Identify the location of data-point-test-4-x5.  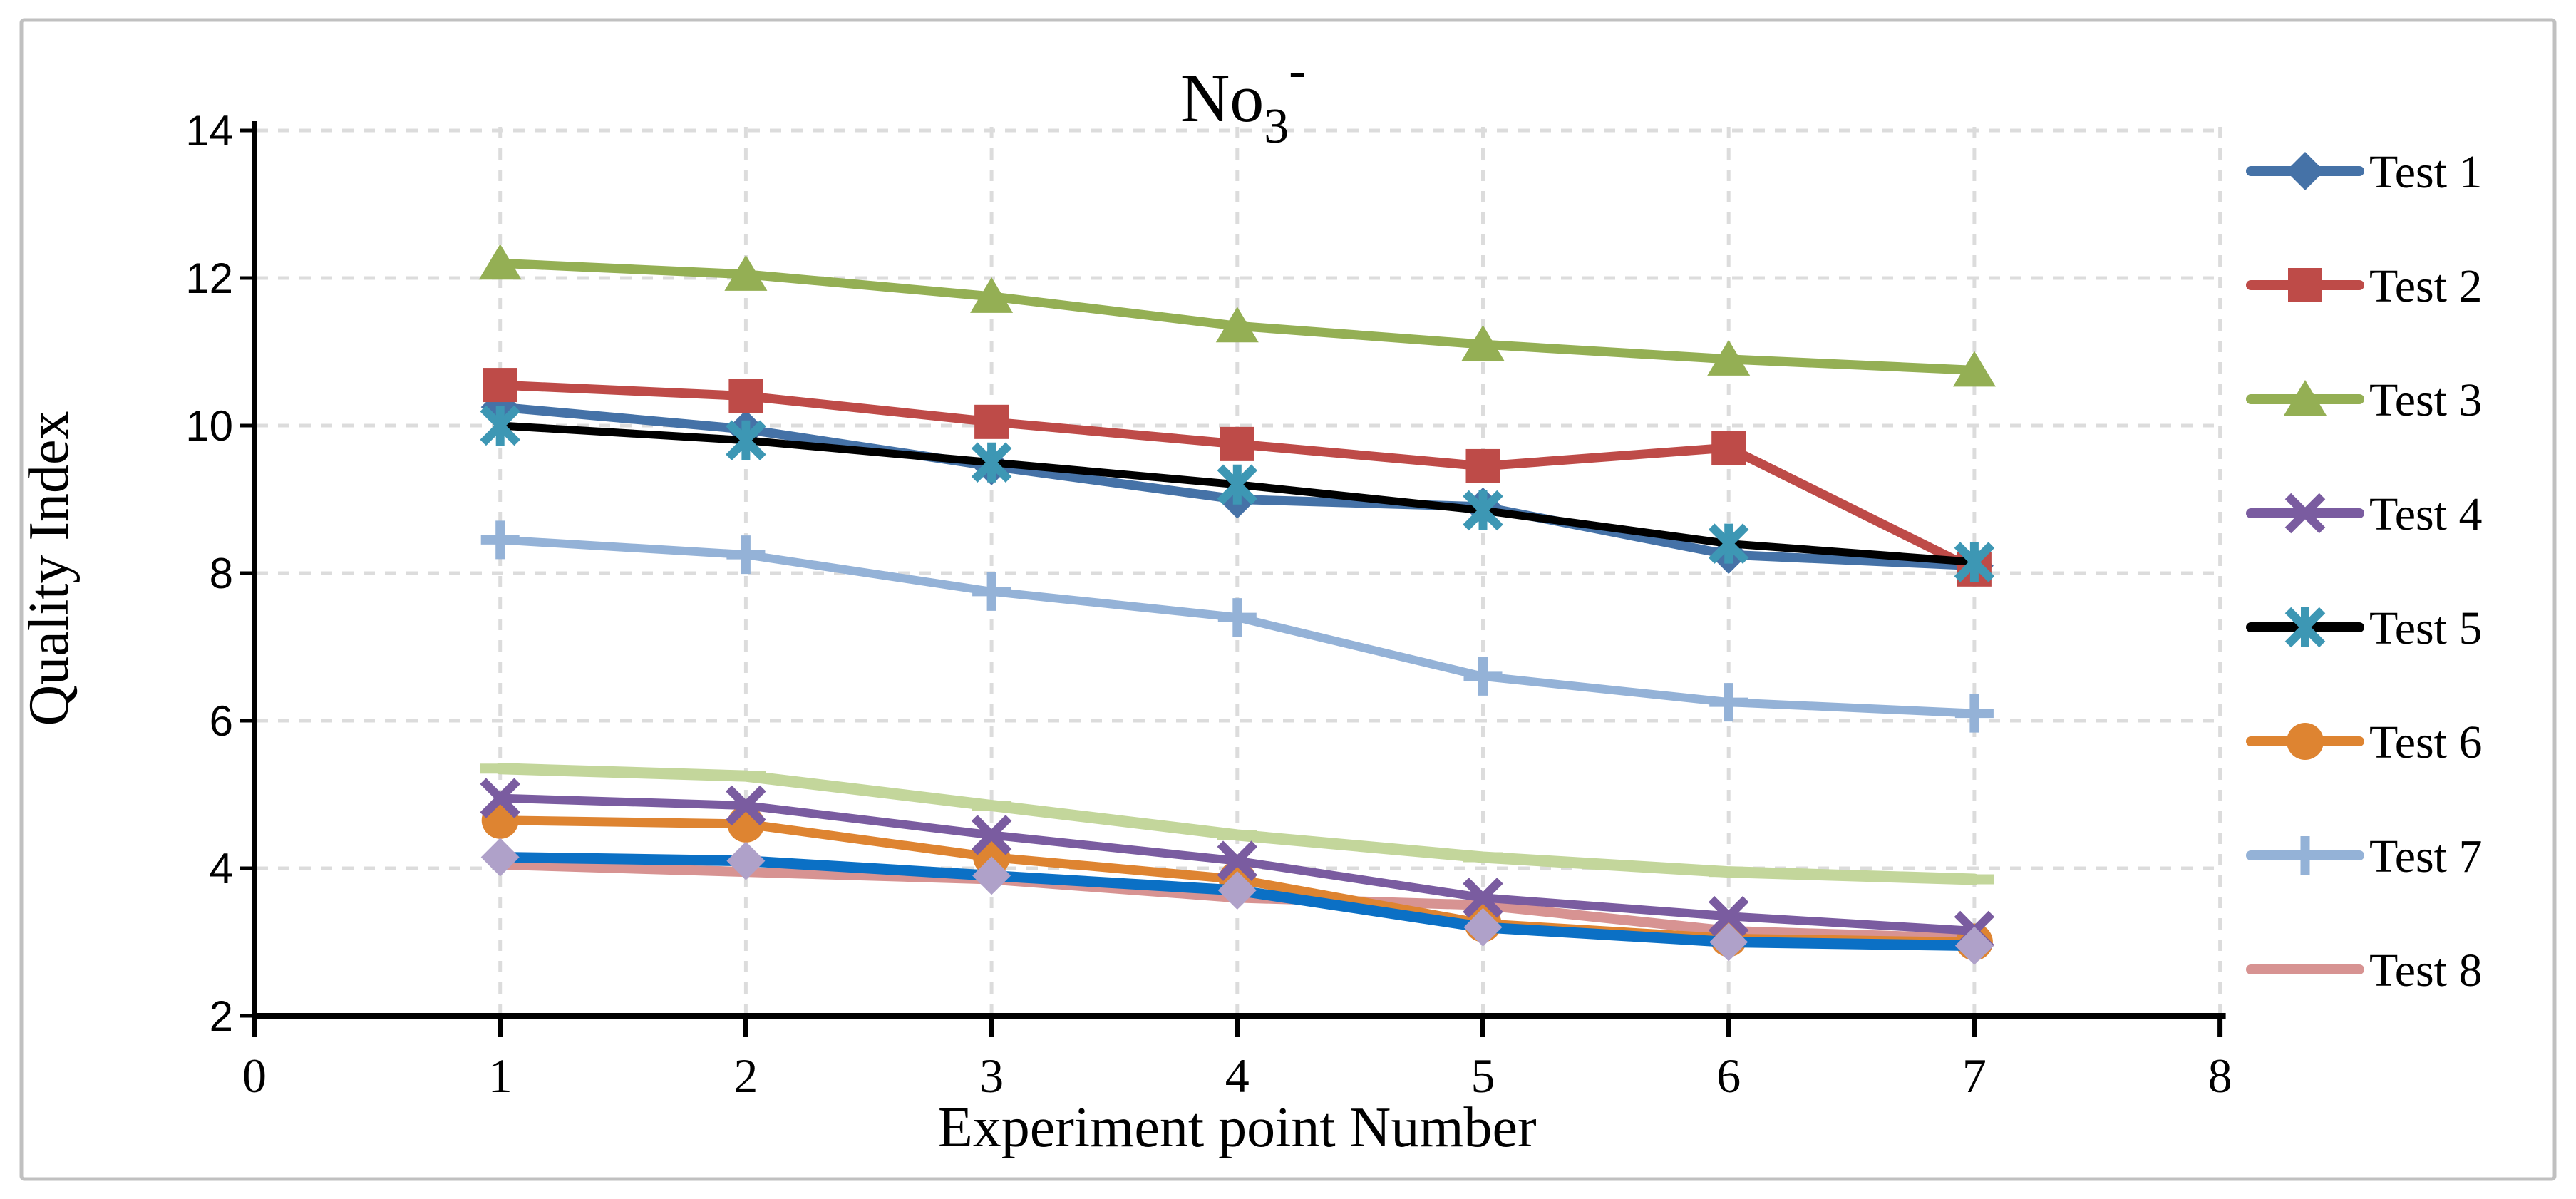
(1483, 898).